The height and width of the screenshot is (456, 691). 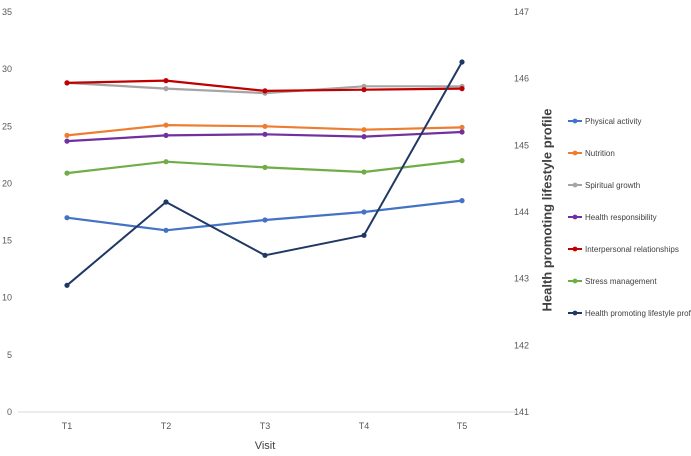 I want to click on left-tick-label: 35, so click(x=7, y=12).